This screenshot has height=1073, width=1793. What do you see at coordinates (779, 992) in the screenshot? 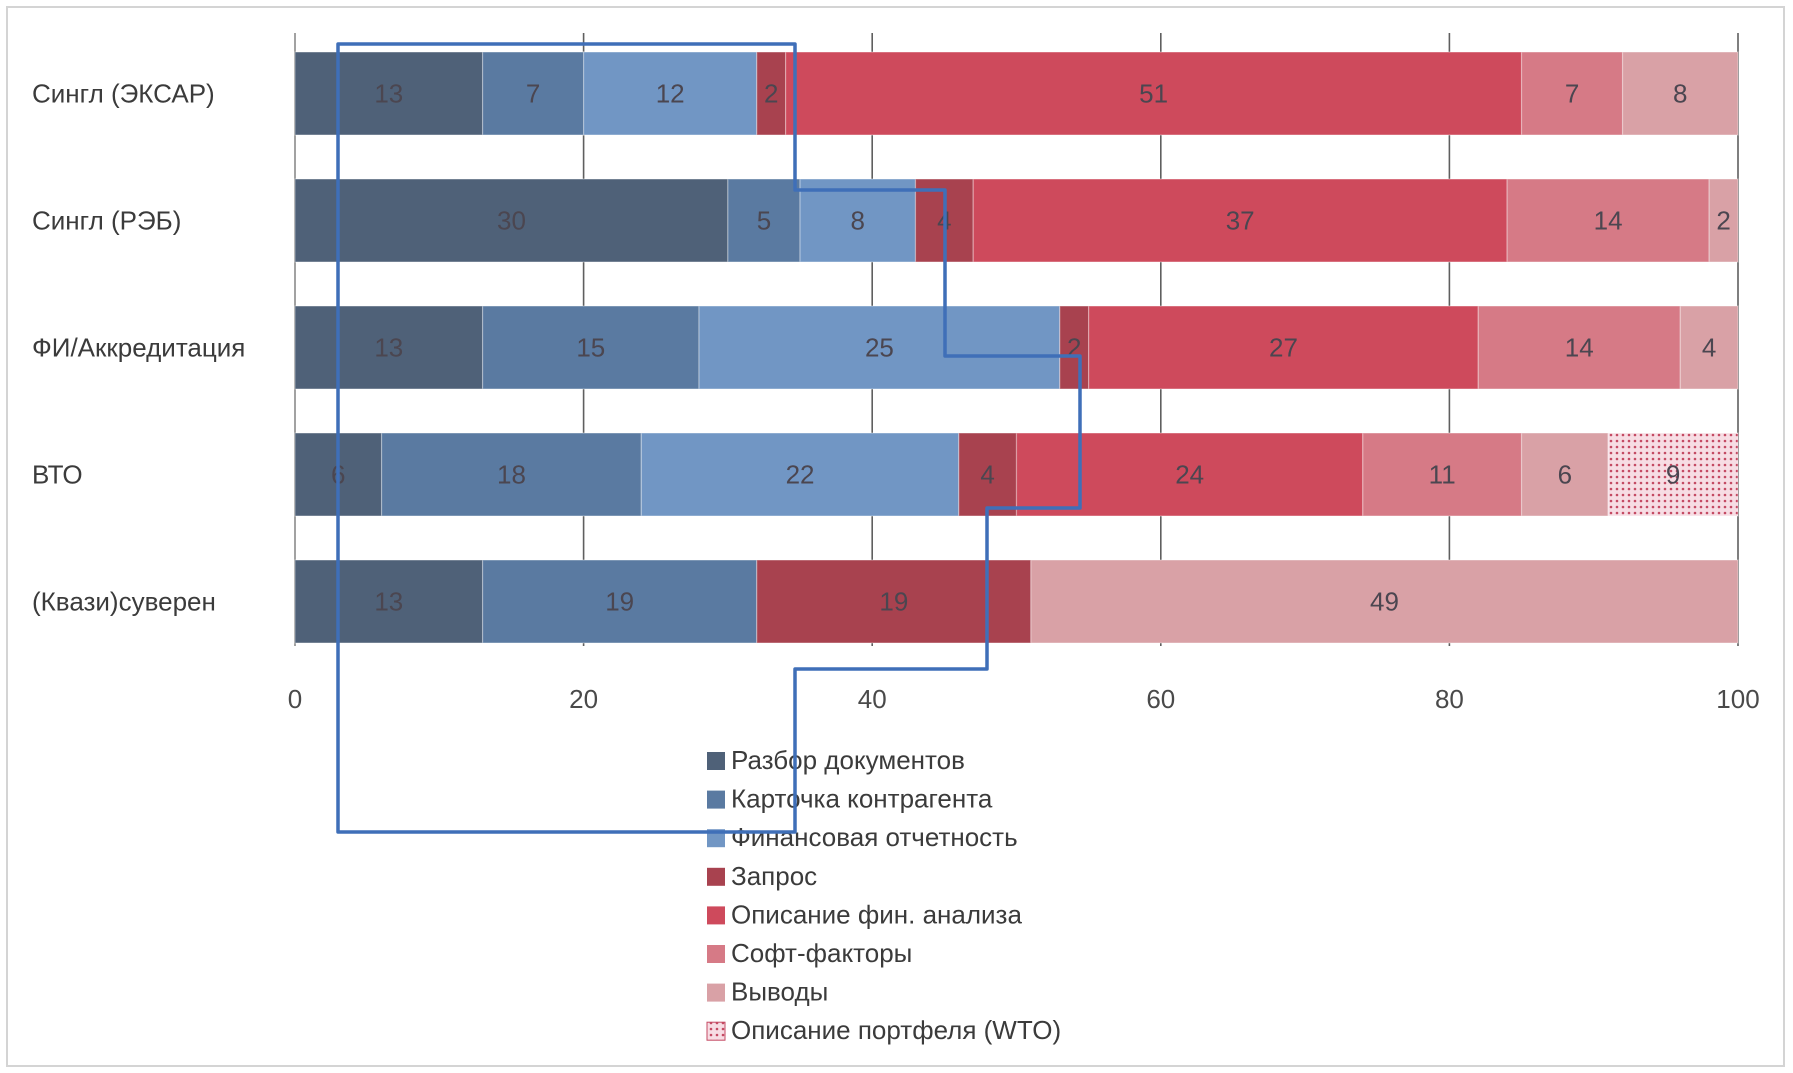
I see `legend-label: Выводы` at bounding box center [779, 992].